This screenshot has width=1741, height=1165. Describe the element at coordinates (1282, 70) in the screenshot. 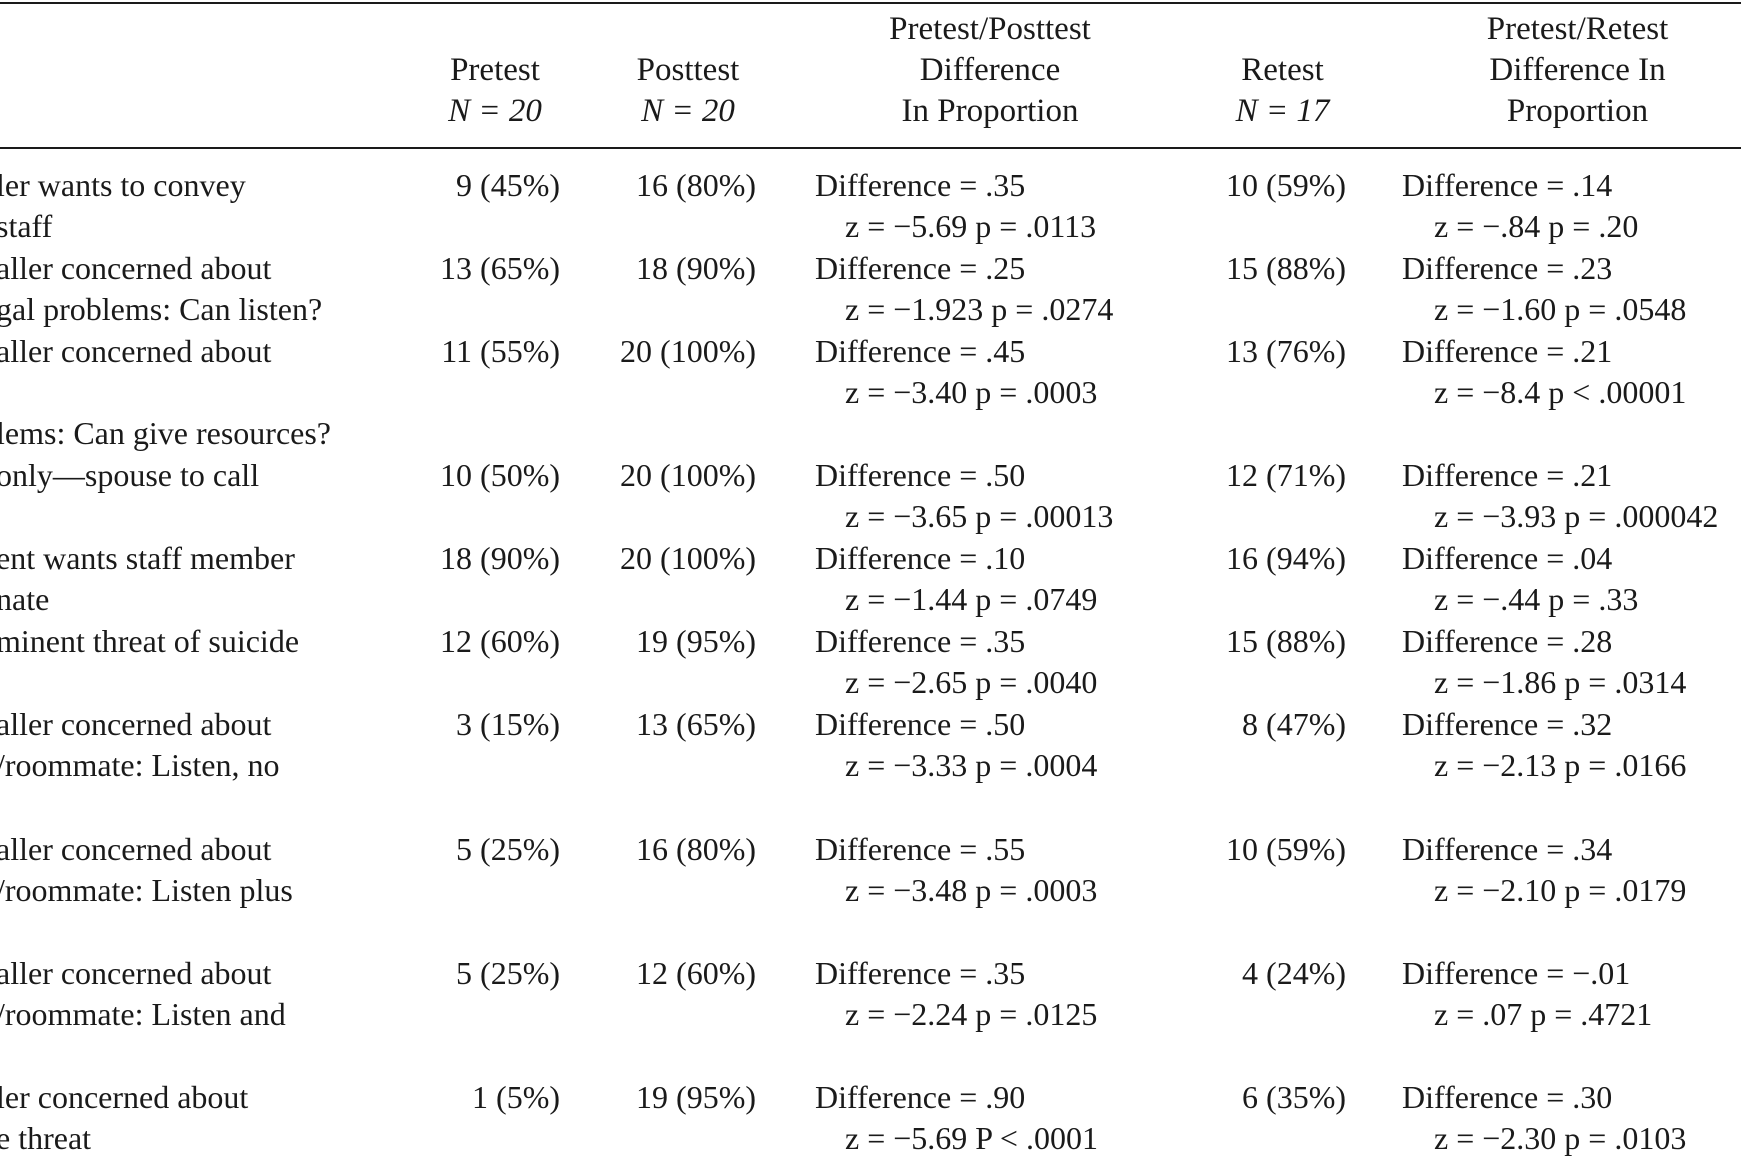

I see `header-retest-title: Retest` at that location.